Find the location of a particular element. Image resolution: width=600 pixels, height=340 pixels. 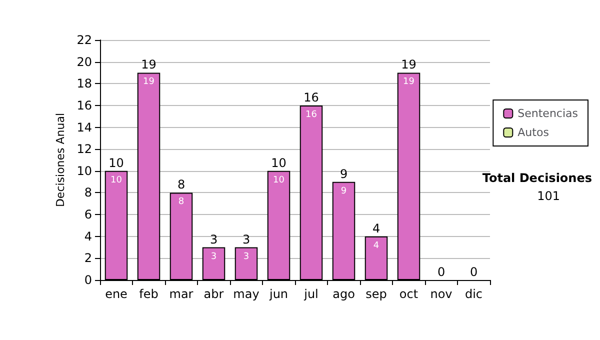

y-tick-label: 4 is located at coordinates (88, 236).